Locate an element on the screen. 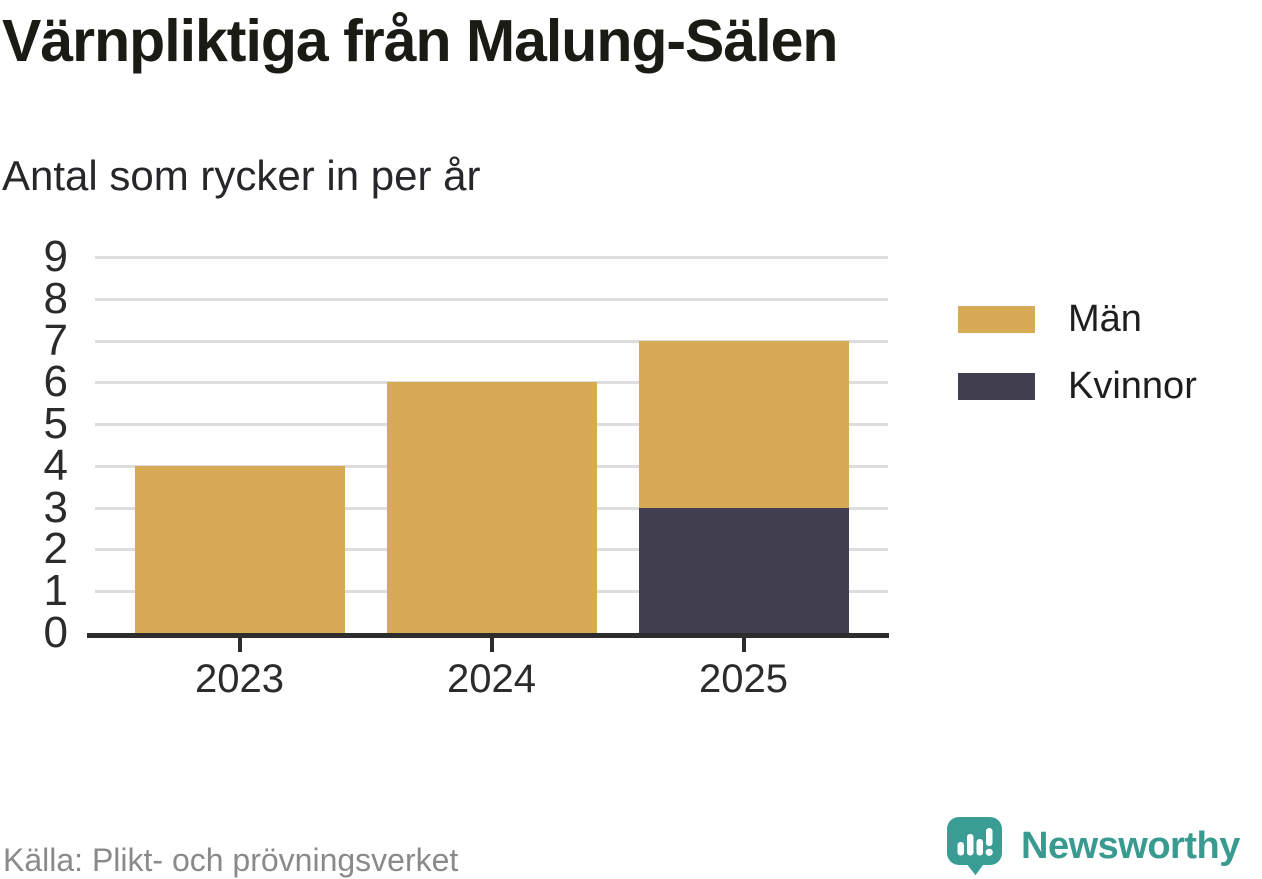  bar-segment-2025-män is located at coordinates (743, 424).